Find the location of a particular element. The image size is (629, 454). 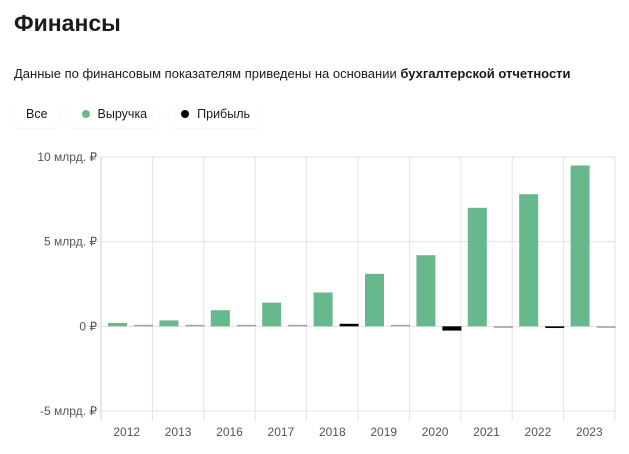

bar-profit-2012 is located at coordinates (143, 325).